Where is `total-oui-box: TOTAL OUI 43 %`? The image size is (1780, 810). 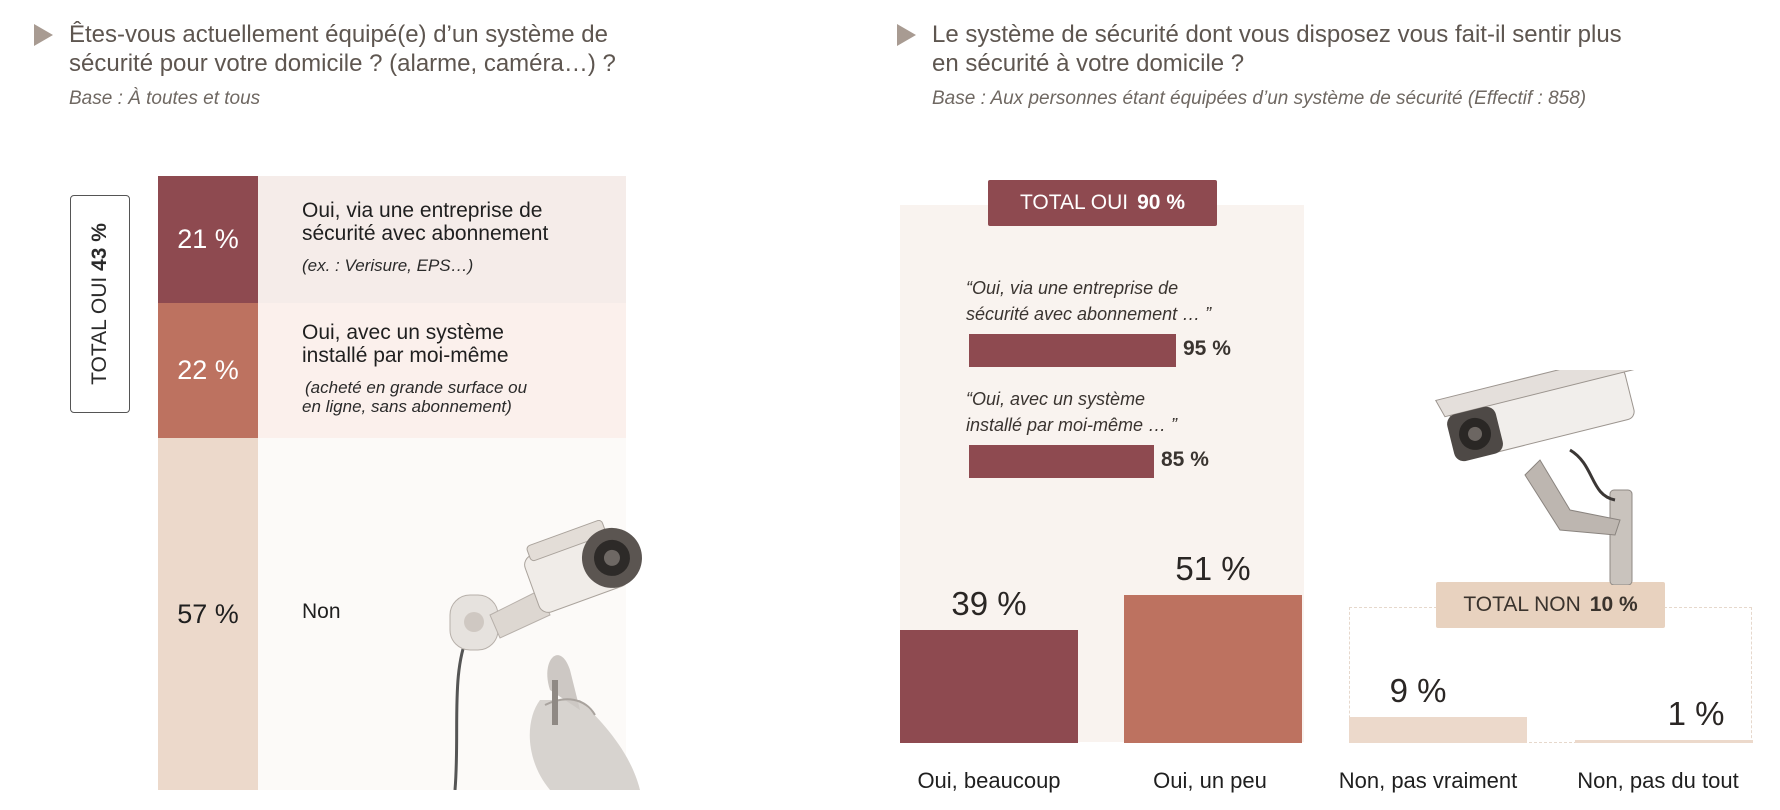 total-oui-box: TOTAL OUI 43 % is located at coordinates (100, 304).